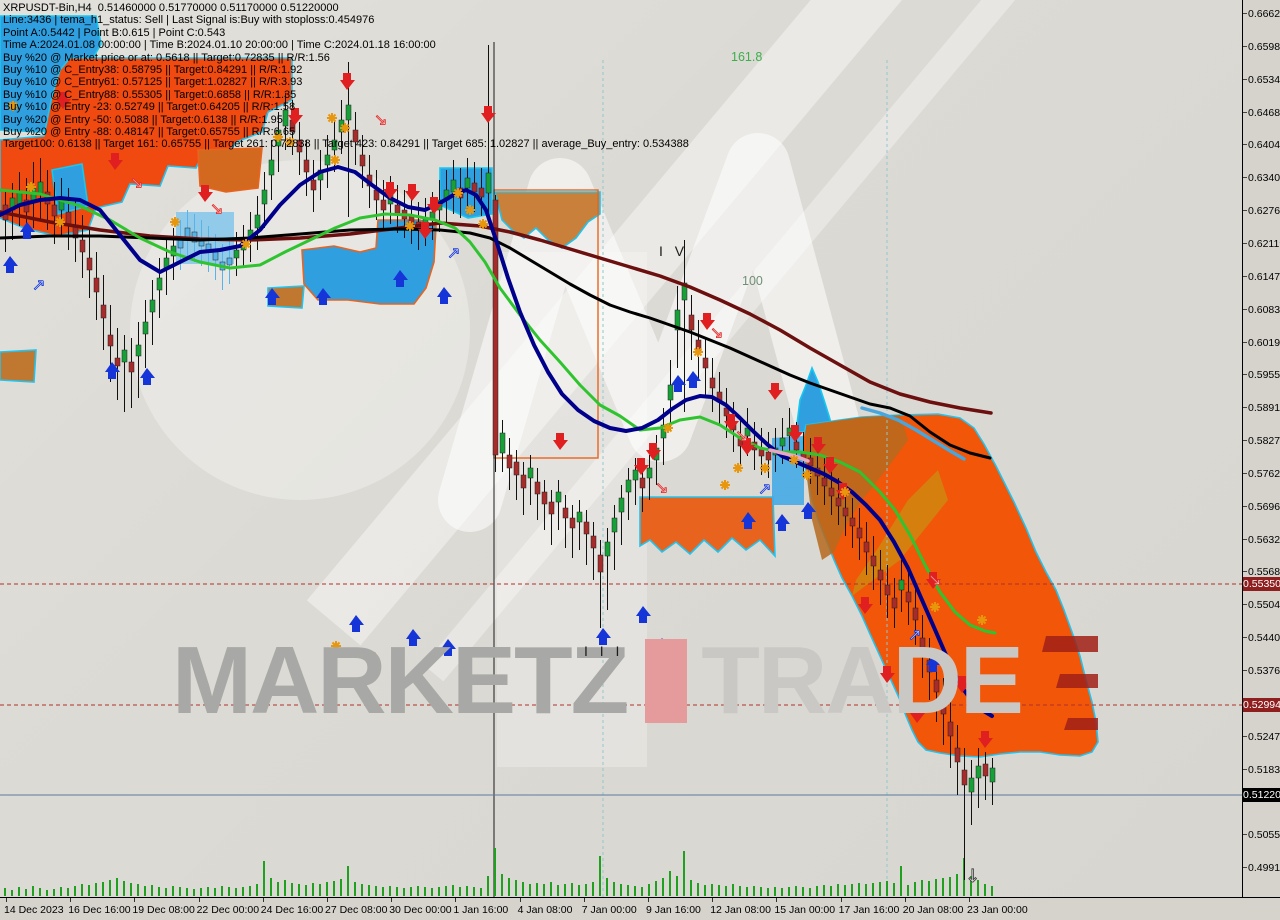 Image resolution: width=1280 pixels, height=920 pixels. Describe the element at coordinates (933, 910) in the screenshot. I see `time-axis-label: 20 Jan 08:00` at that location.